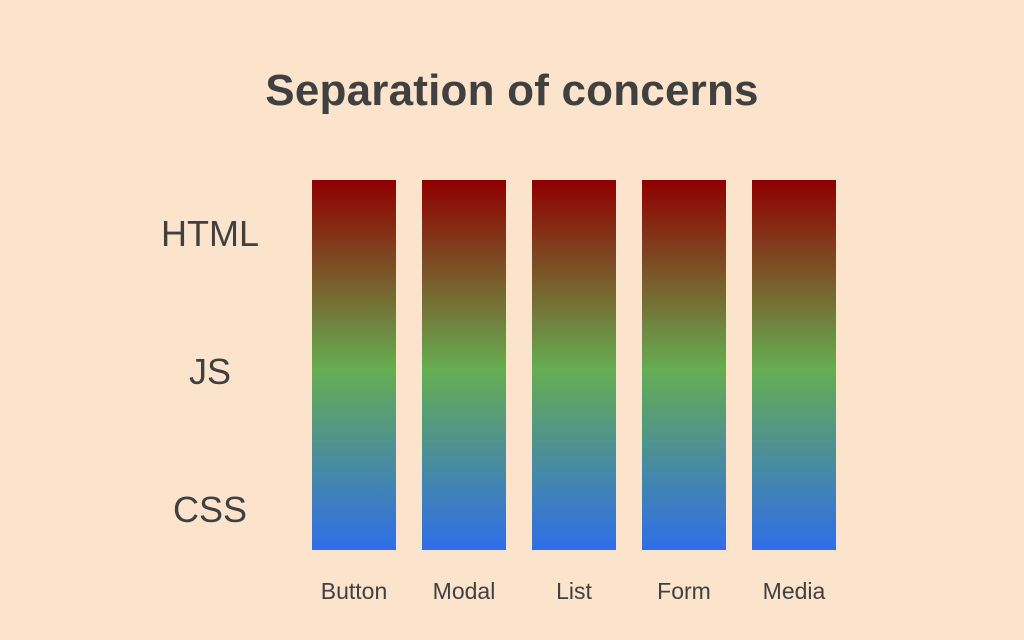 The width and height of the screenshot is (1024, 640). I want to click on column-media, so click(794, 365).